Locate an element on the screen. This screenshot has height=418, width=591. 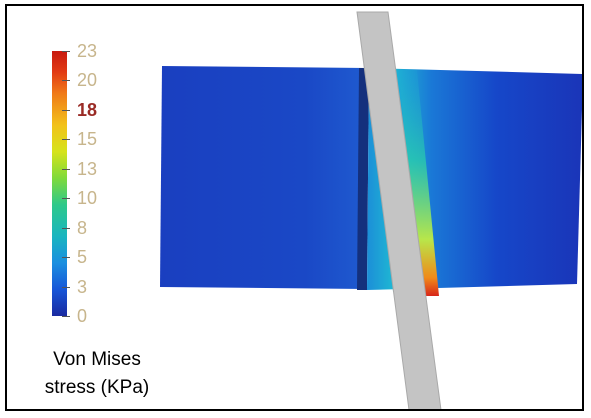
colorbar-tick-label: 5 is located at coordinates (82, 257).